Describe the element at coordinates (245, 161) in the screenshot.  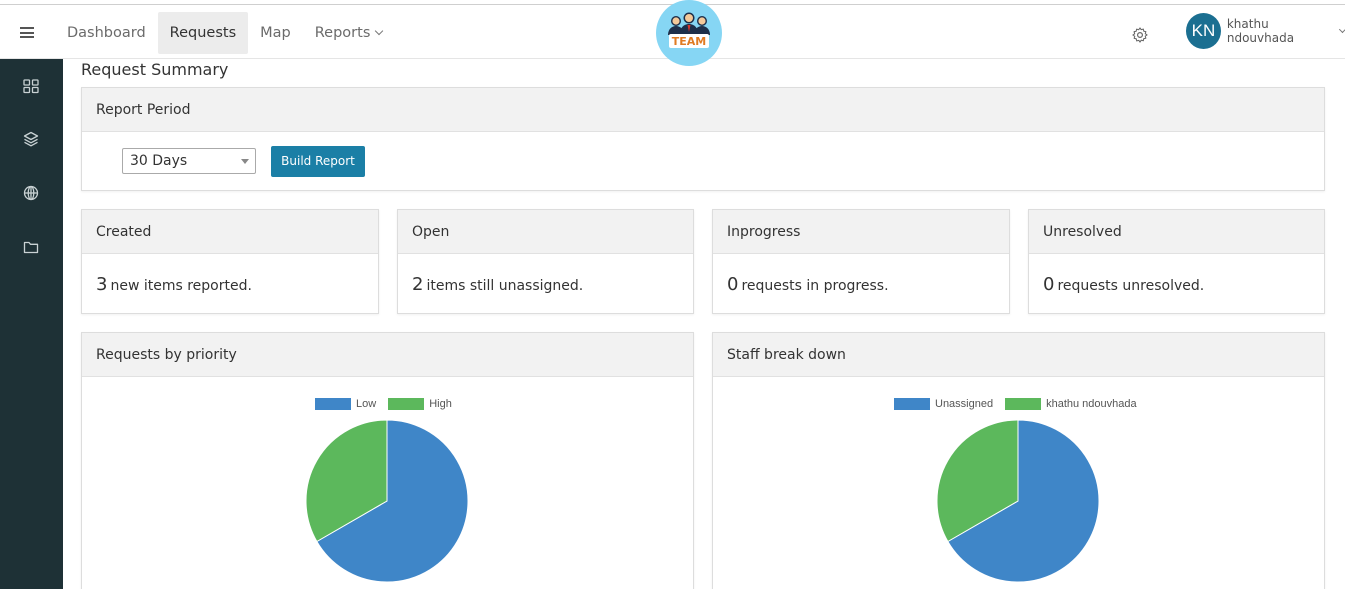
I see `dropdown-arrow-icon` at that location.